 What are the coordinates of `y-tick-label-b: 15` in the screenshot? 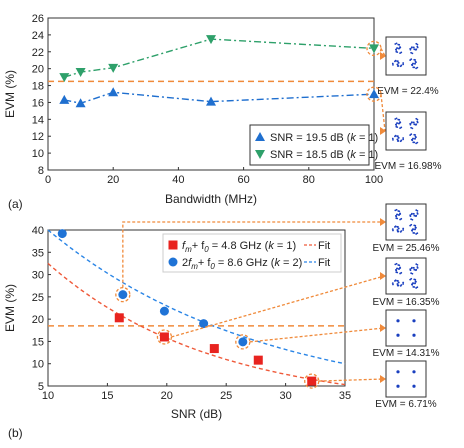 It's located at (38, 342).